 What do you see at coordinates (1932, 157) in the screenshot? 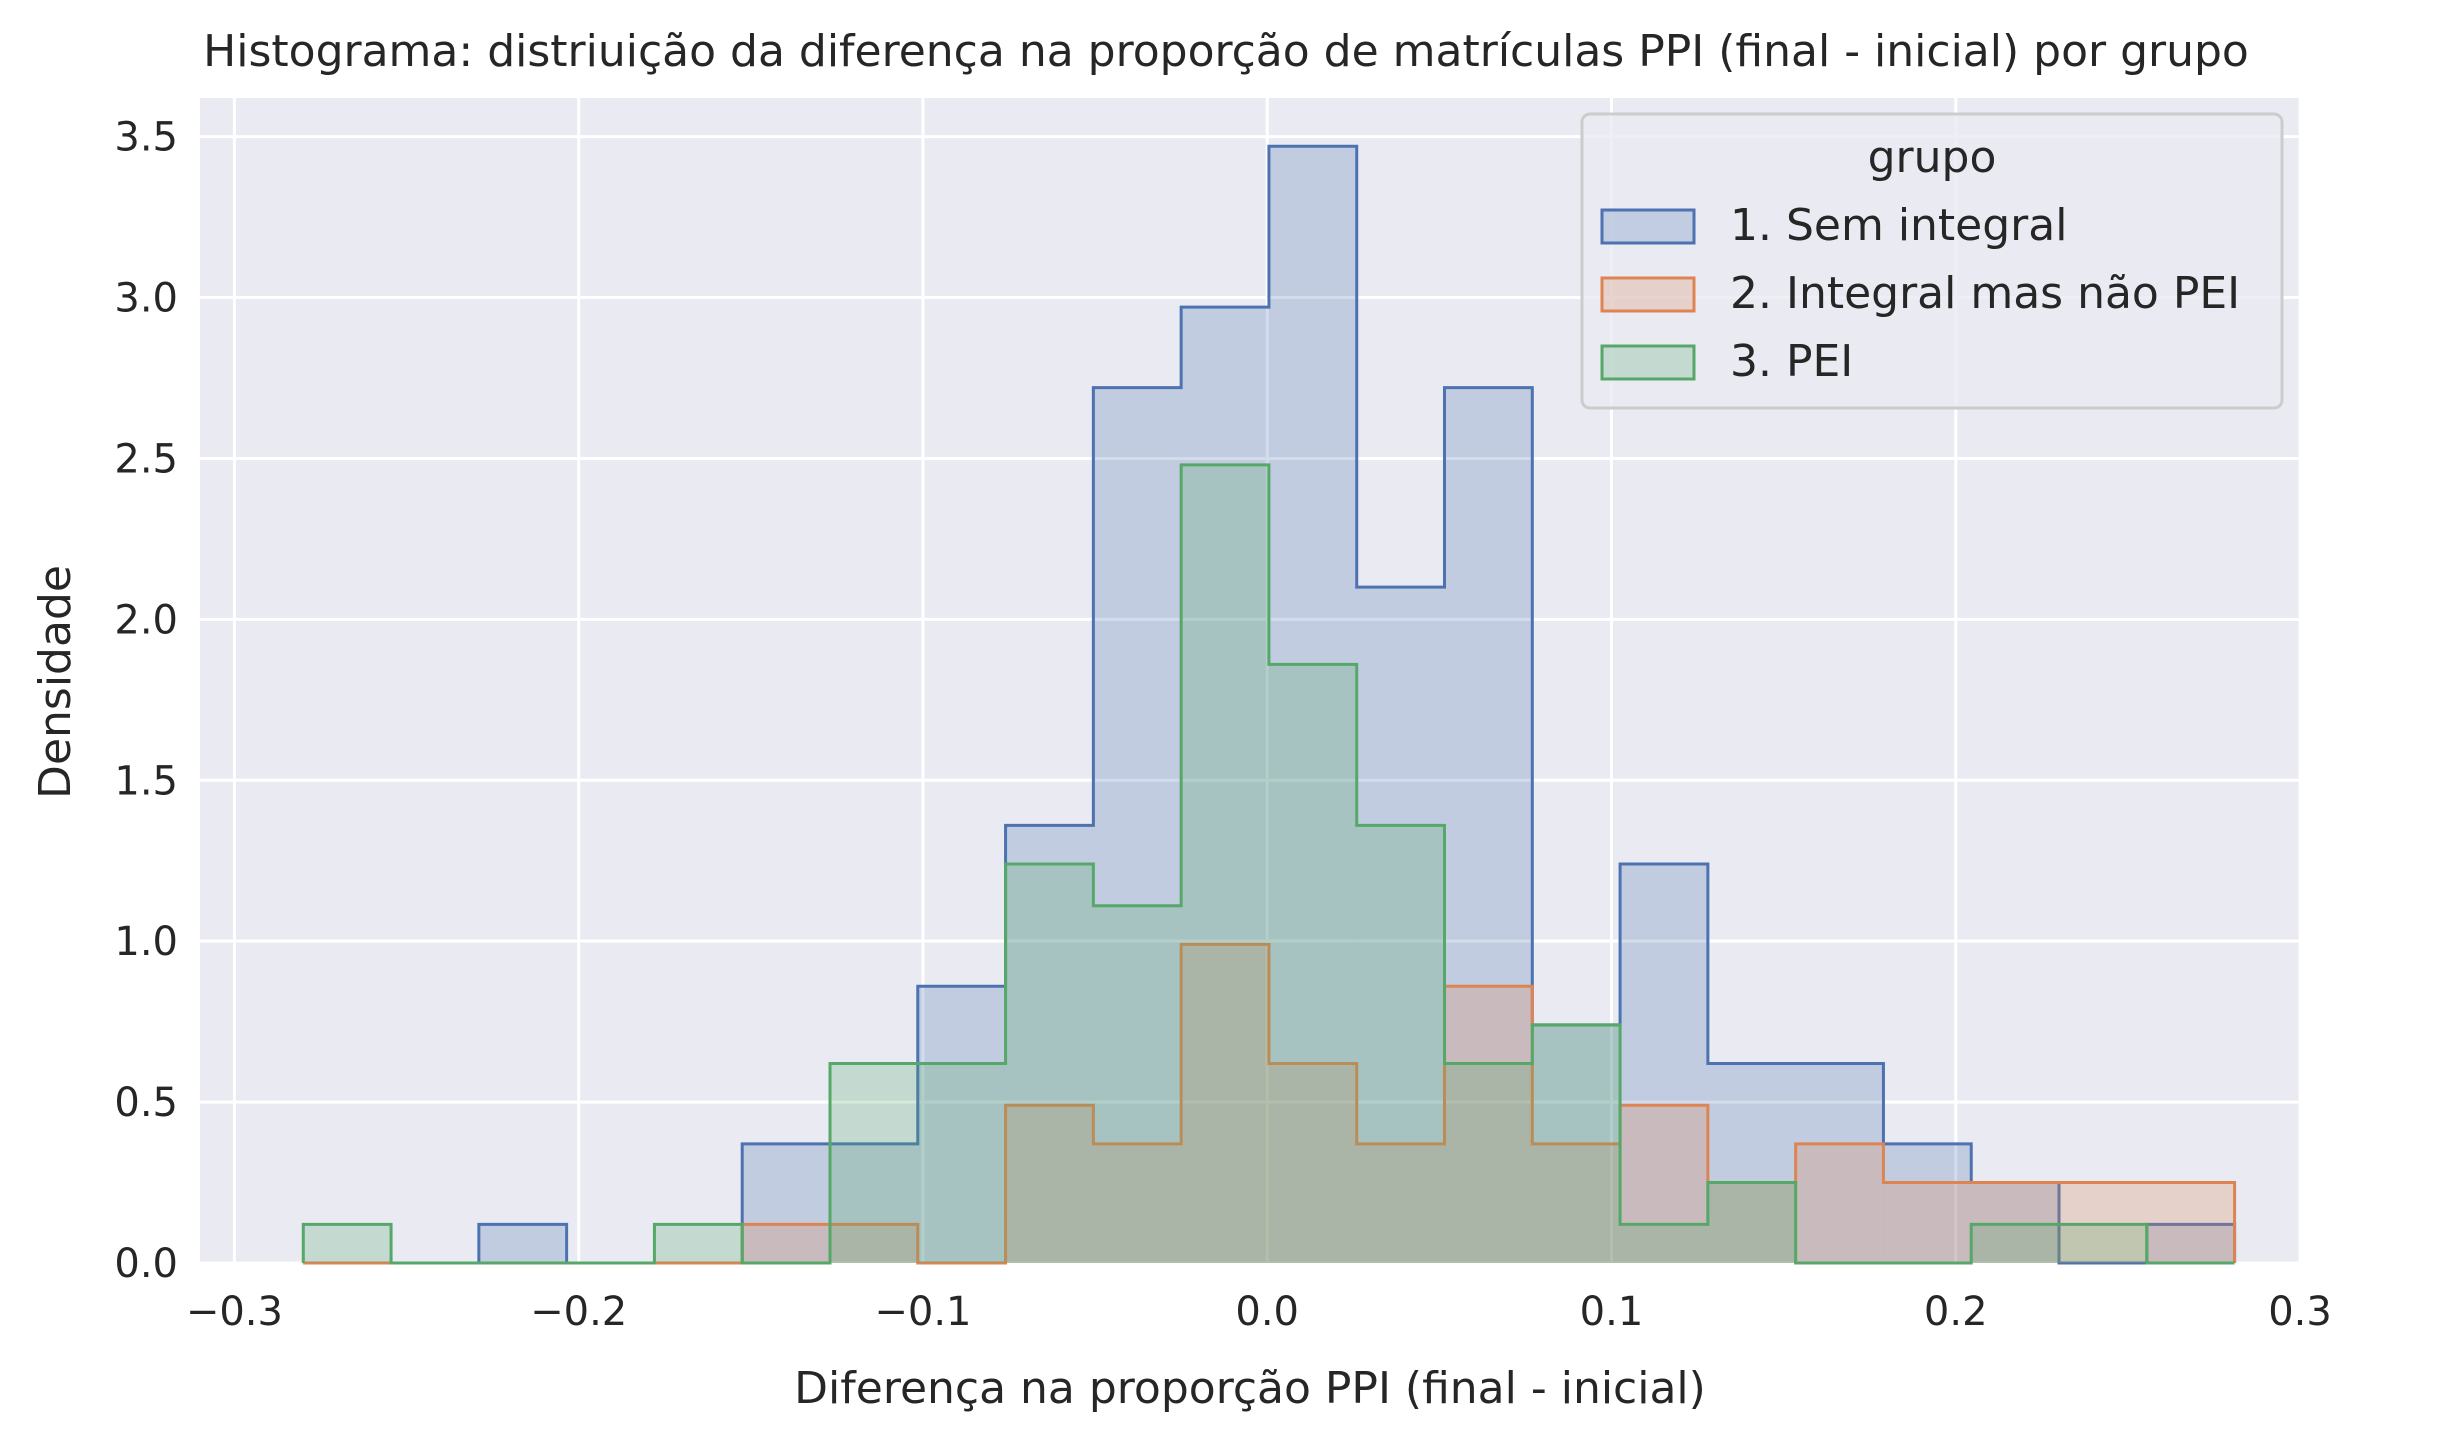
I see `legend-title: grupo` at bounding box center [1932, 157].